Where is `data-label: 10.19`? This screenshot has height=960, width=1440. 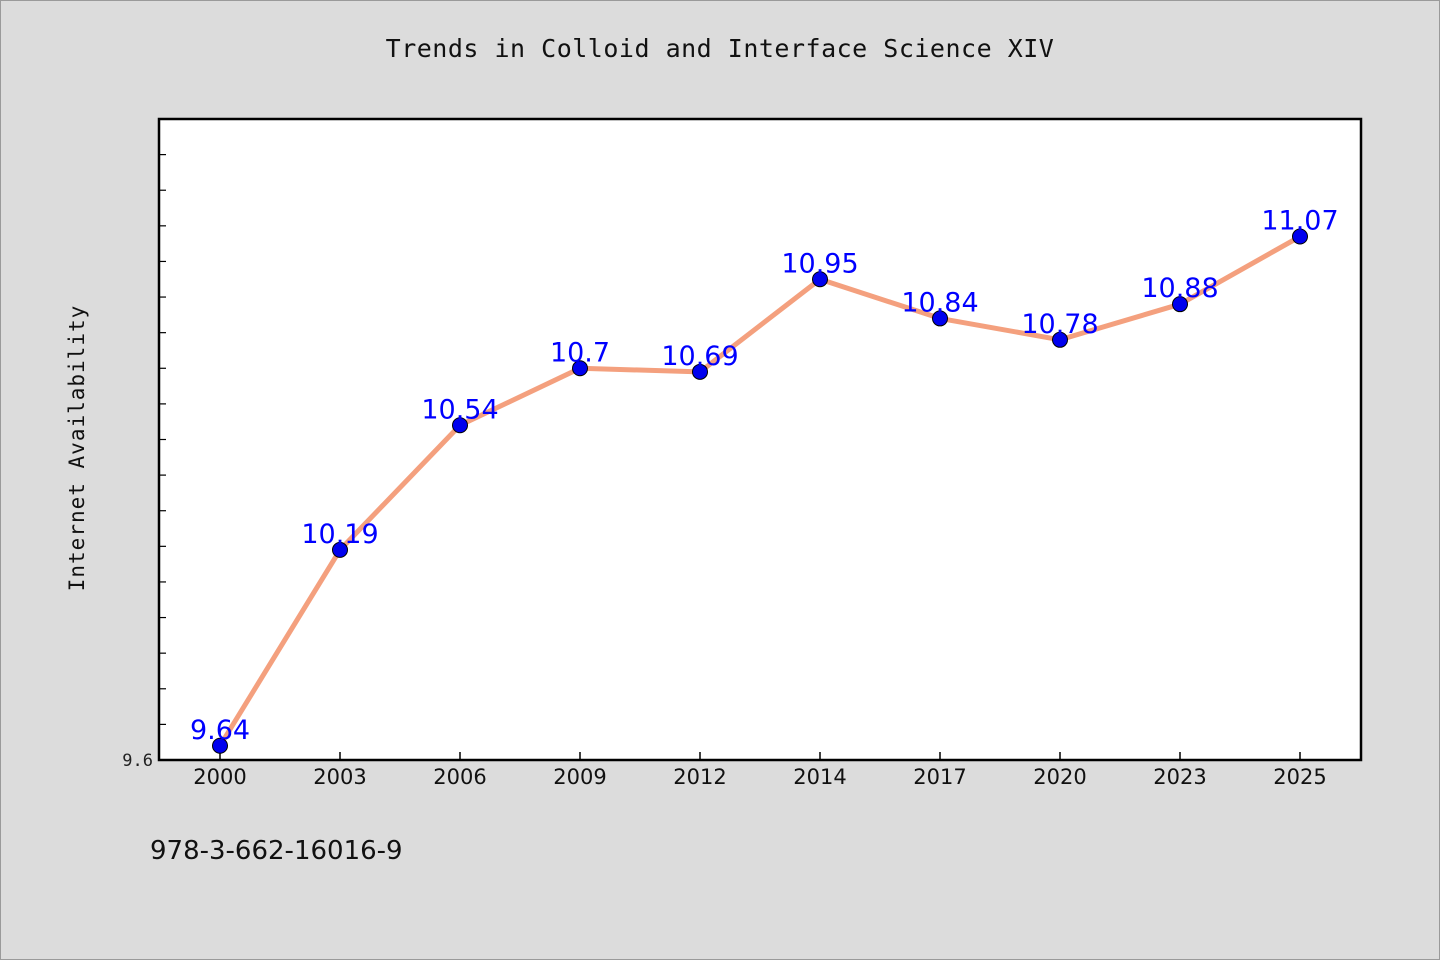 data-label: 10.19 is located at coordinates (339, 534).